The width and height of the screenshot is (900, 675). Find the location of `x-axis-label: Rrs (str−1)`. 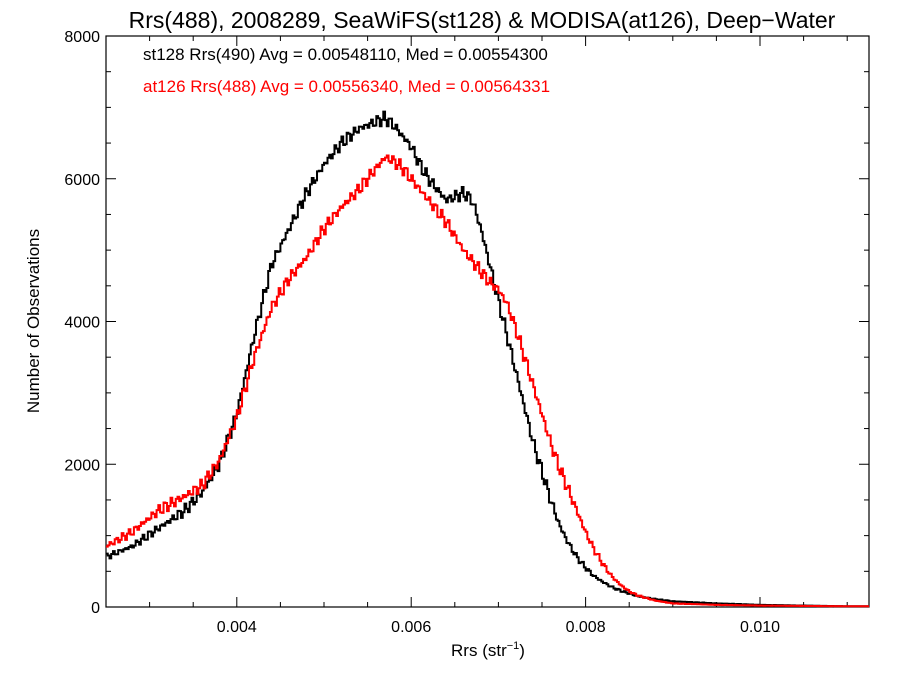

x-axis-label: Rrs (str−1) is located at coordinates (488, 650).